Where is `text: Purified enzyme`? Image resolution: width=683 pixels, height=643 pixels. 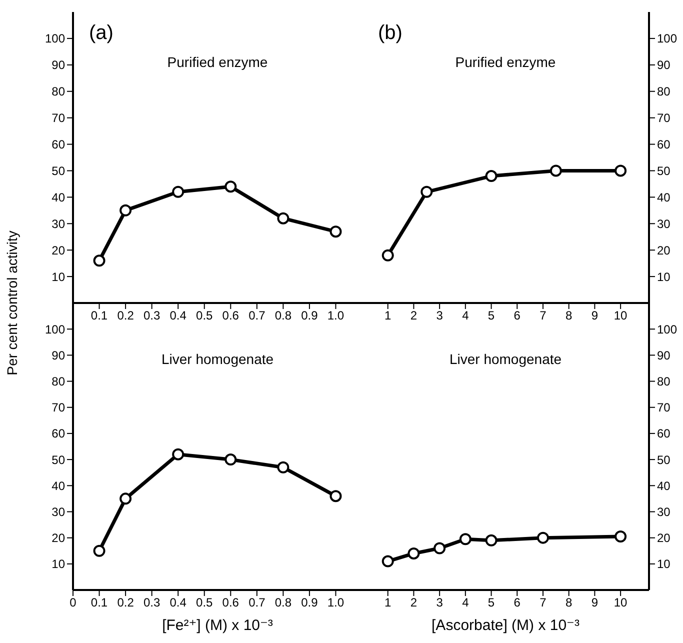 text: Purified enzyme is located at coordinates (505, 62).